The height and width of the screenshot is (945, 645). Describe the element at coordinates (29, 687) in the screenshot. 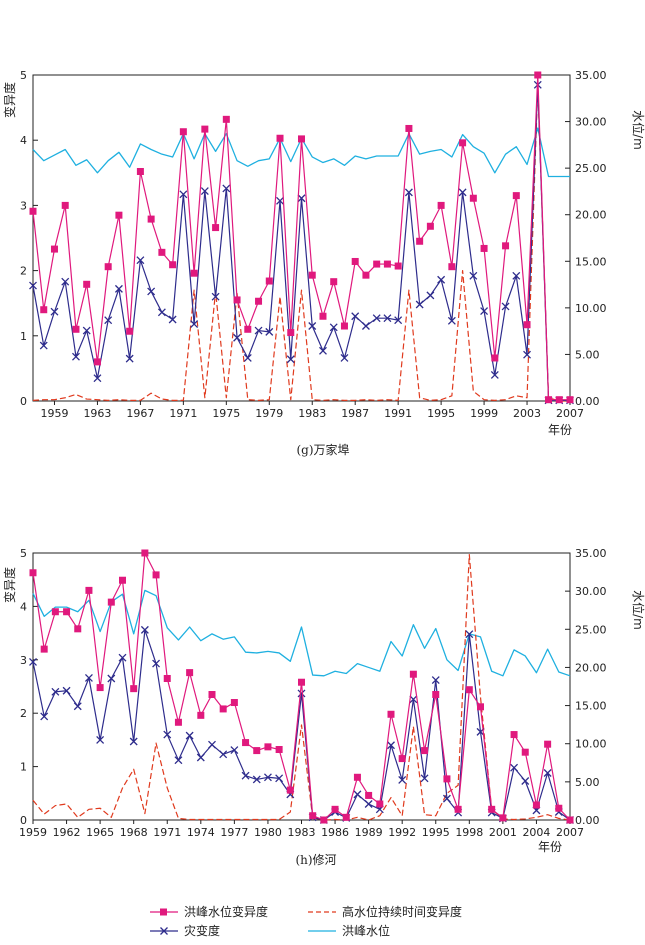

I see `left-axis-ticks-h: 0 1 2 3 4 5` at that location.